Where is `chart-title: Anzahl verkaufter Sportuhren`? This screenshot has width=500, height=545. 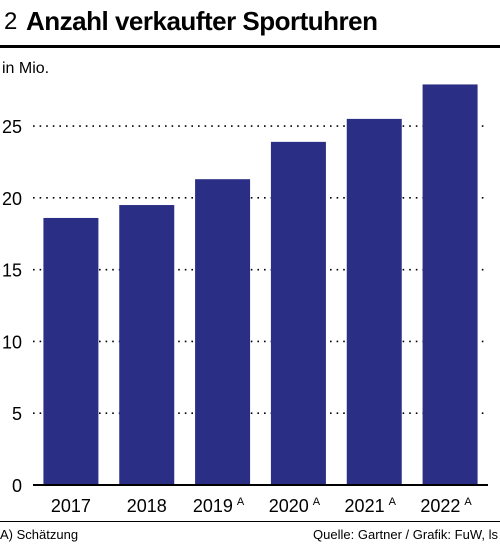 chart-title: Anzahl verkaufter Sportuhren is located at coordinates (202, 21).